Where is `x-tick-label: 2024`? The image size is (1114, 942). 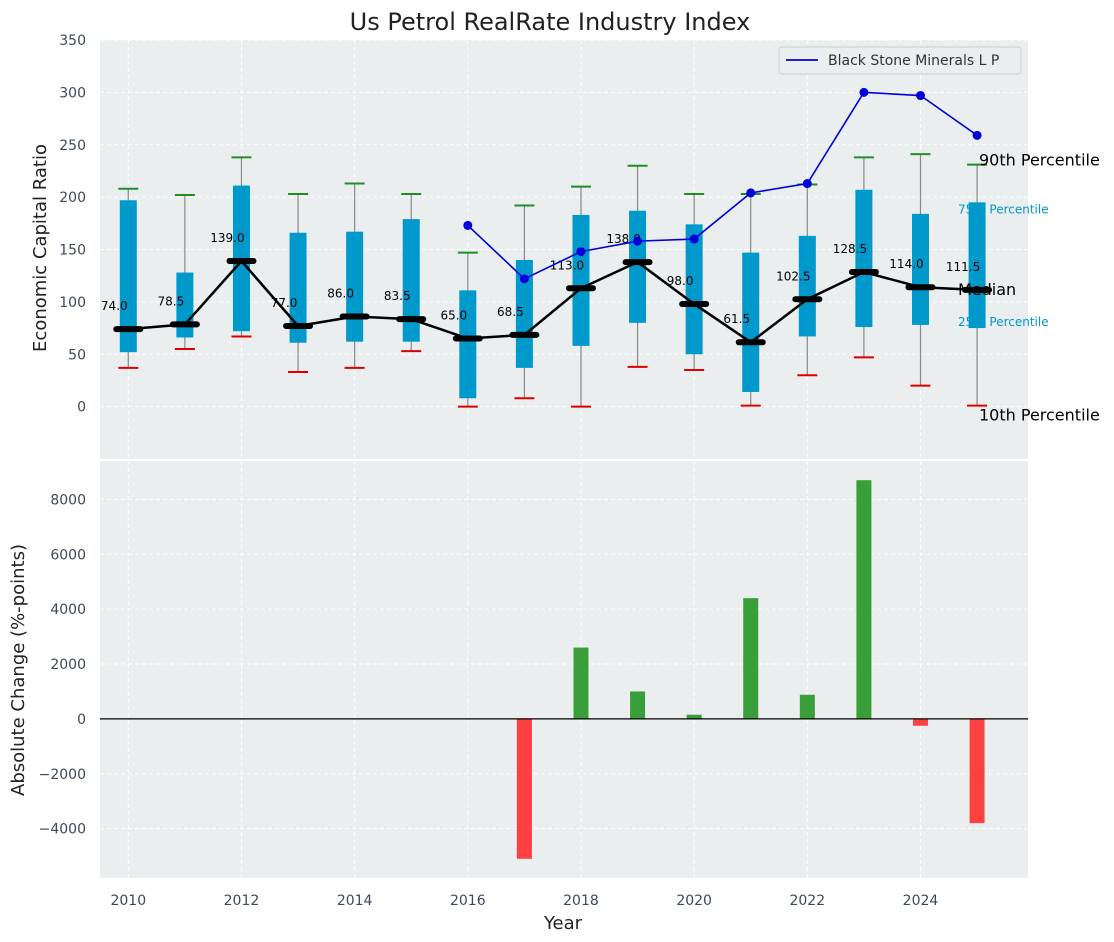 x-tick-label: 2024 is located at coordinates (921, 901).